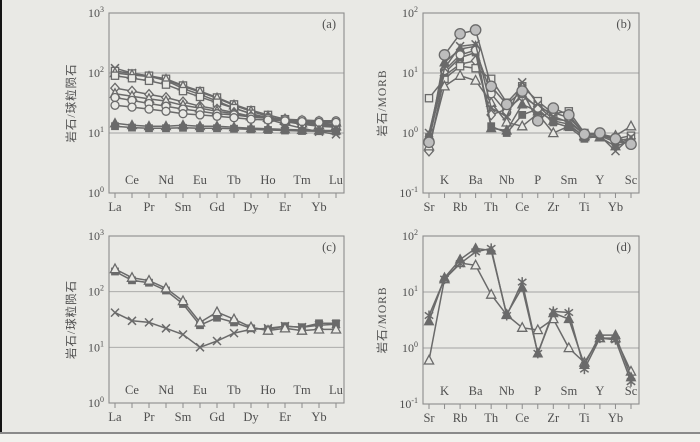 This screenshot has height=442, width=700. I want to click on panel-label: (d), so click(623, 247).